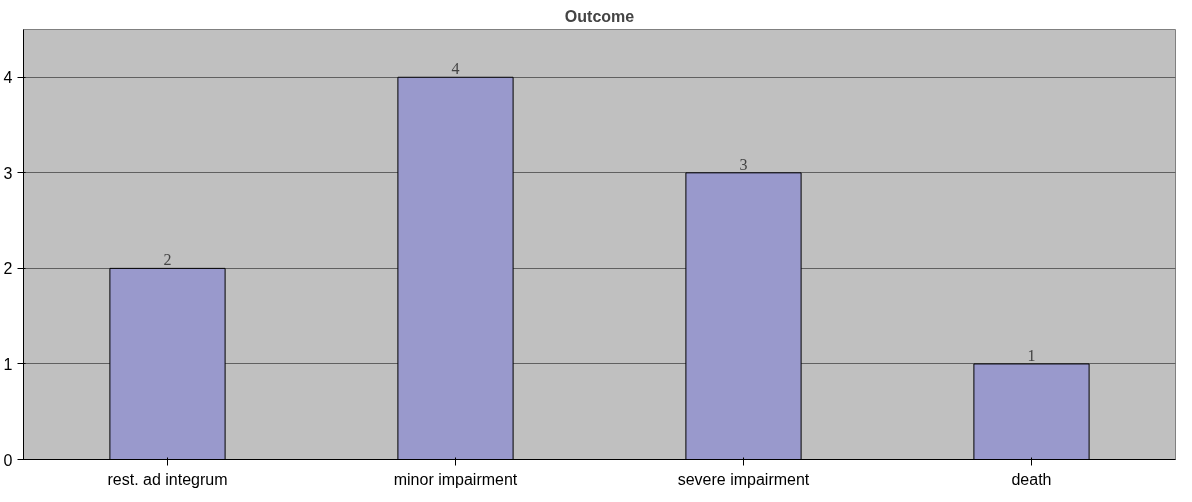 Image resolution: width=1192 pixels, height=502 pixels. Describe the element at coordinates (8, 364) in the screenshot. I see `y-tick-label: 1` at that location.